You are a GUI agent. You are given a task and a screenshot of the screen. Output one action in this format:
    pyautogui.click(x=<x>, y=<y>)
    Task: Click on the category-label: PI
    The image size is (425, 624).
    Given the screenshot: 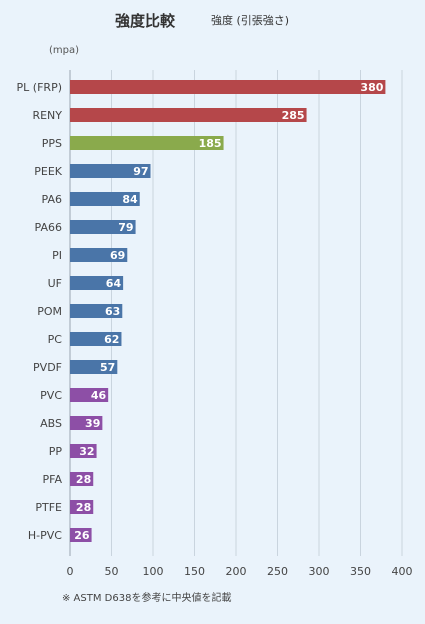 What is the action you would take?
    pyautogui.click(x=57, y=255)
    